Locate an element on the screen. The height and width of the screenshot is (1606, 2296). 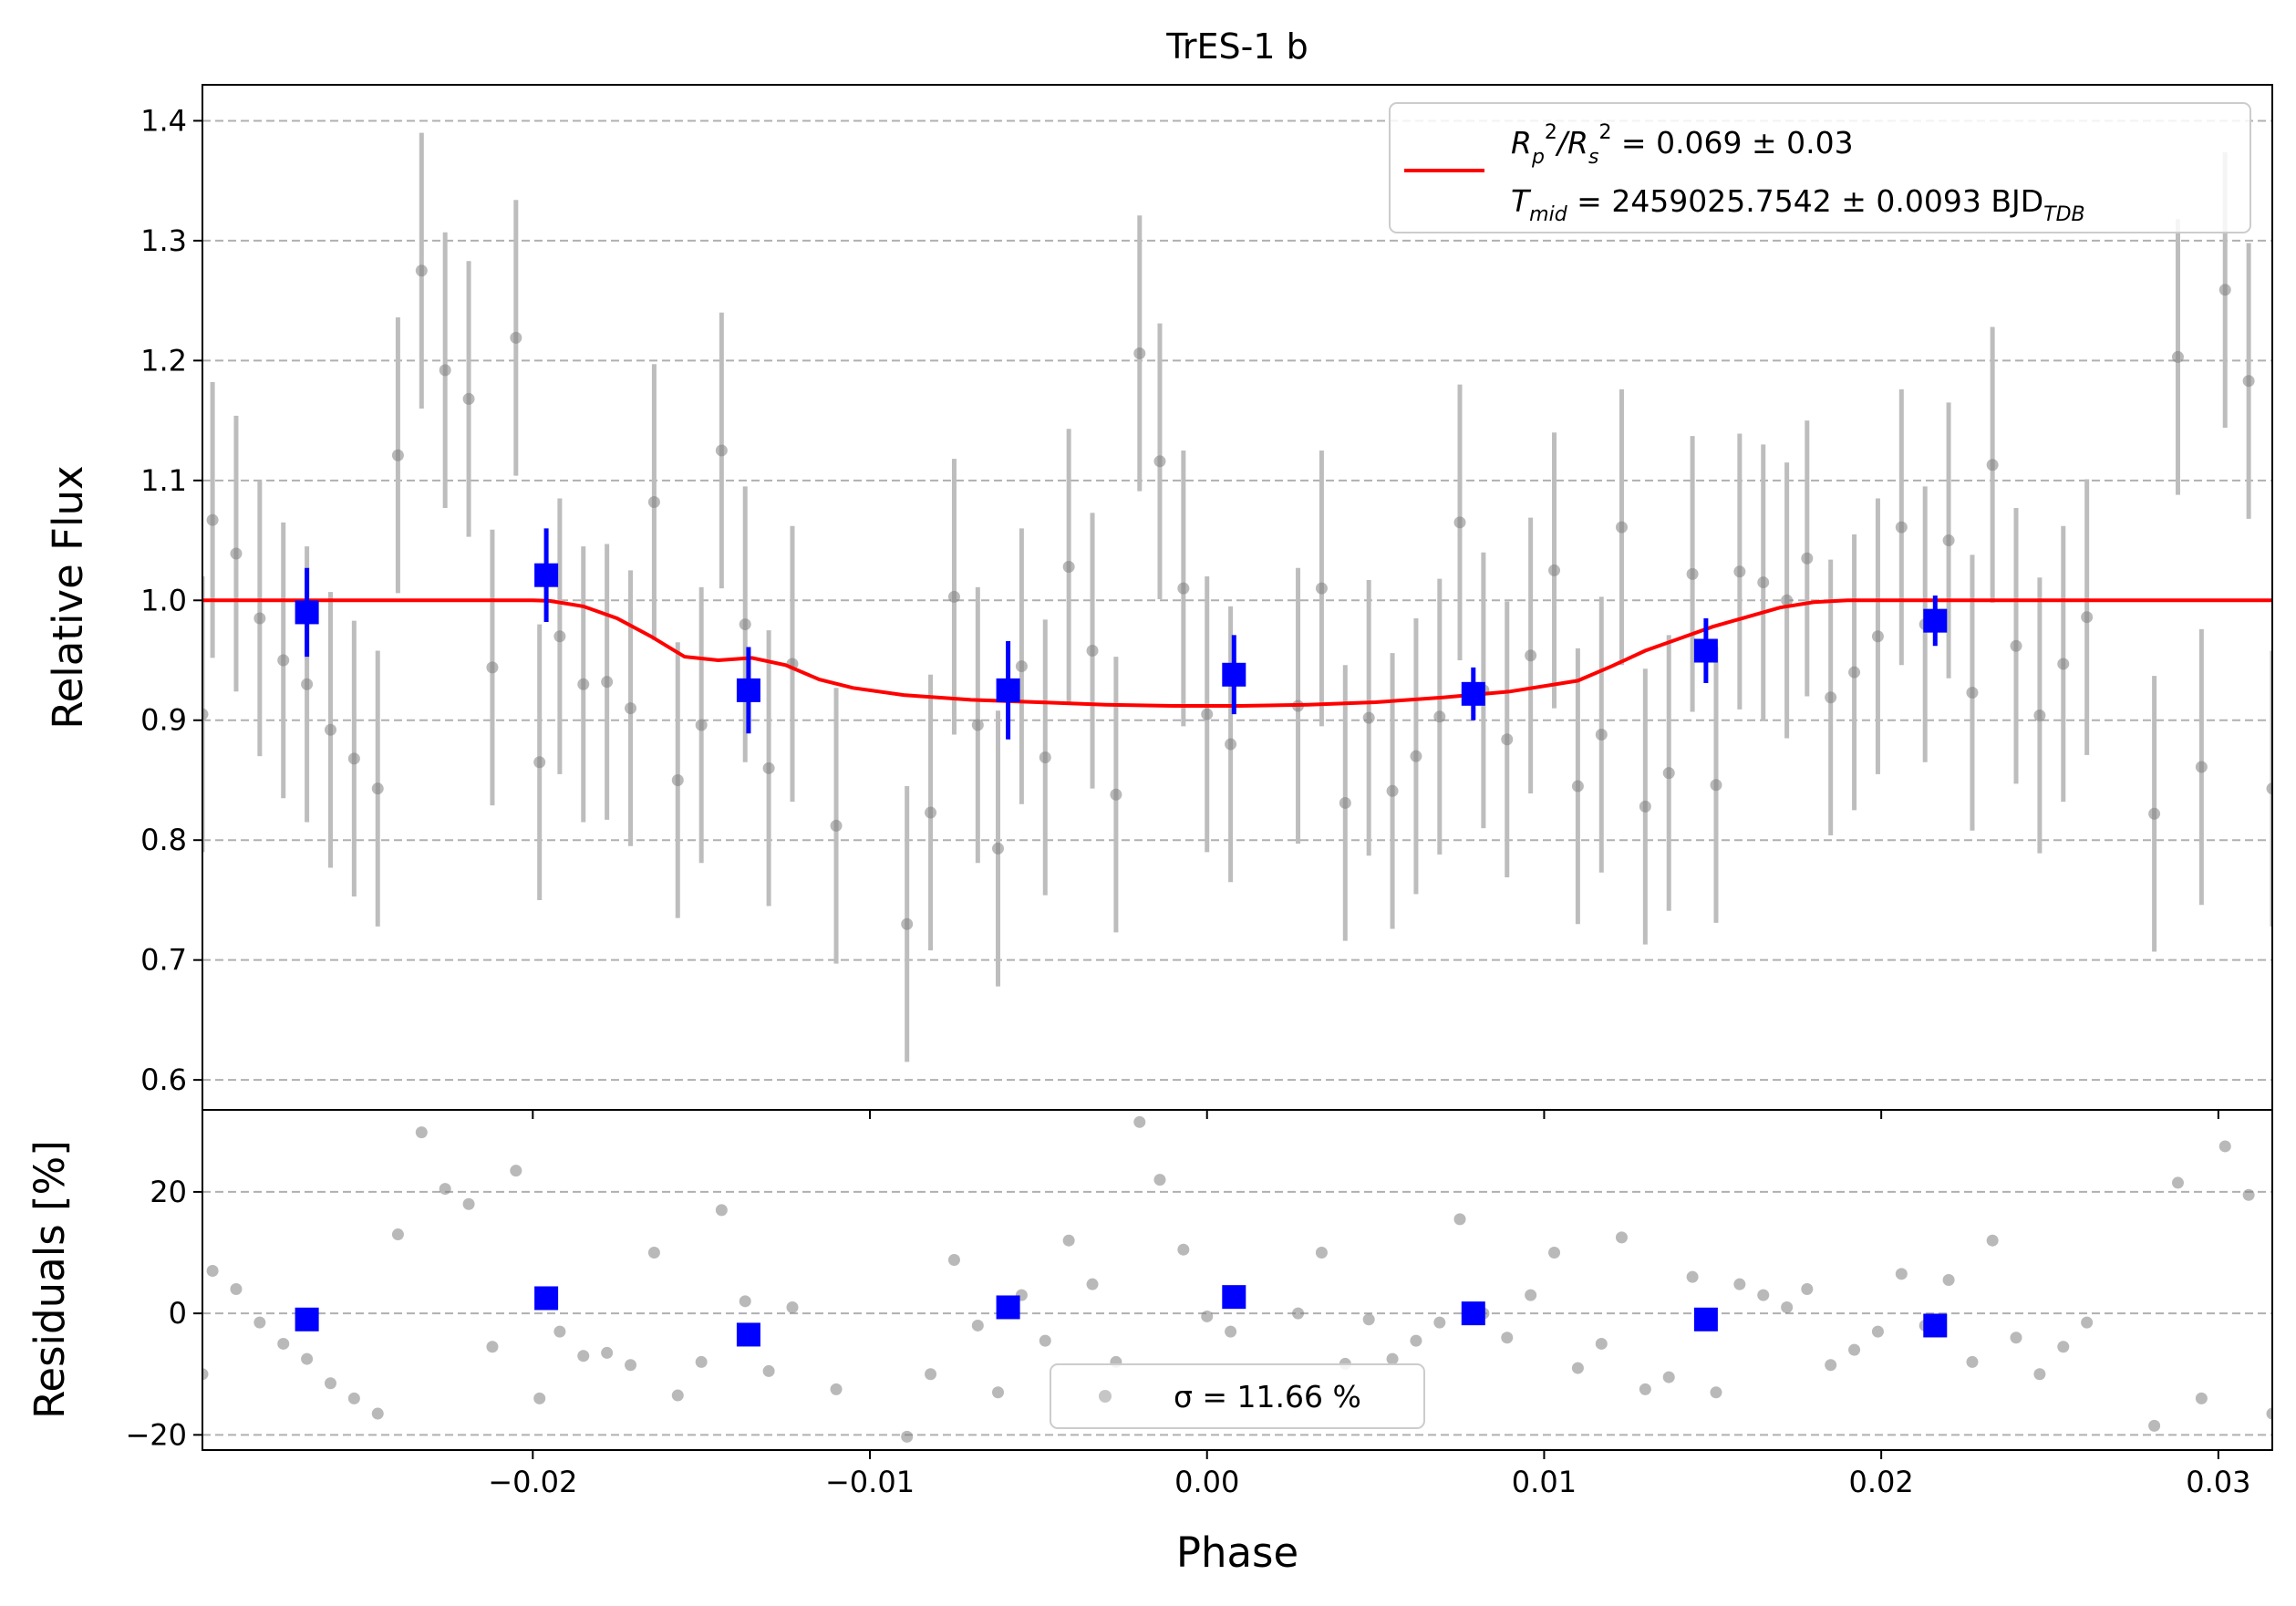
bottom-legend: σ = 11.66 % is located at coordinates (1237, 1396).